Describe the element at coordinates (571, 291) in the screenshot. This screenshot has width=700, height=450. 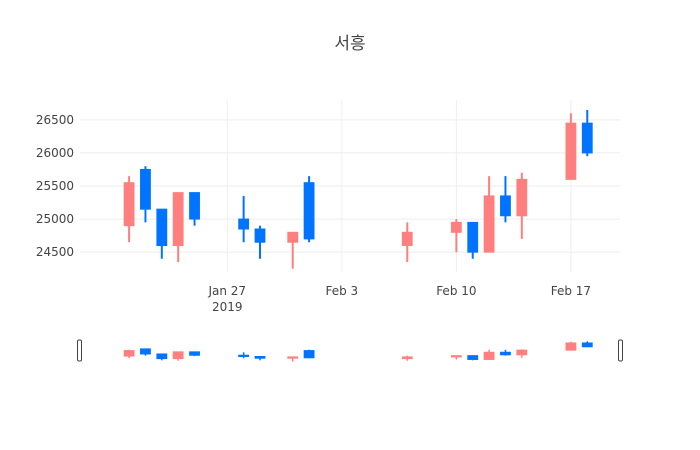
I see `x-tick-label: Feb 17` at that location.